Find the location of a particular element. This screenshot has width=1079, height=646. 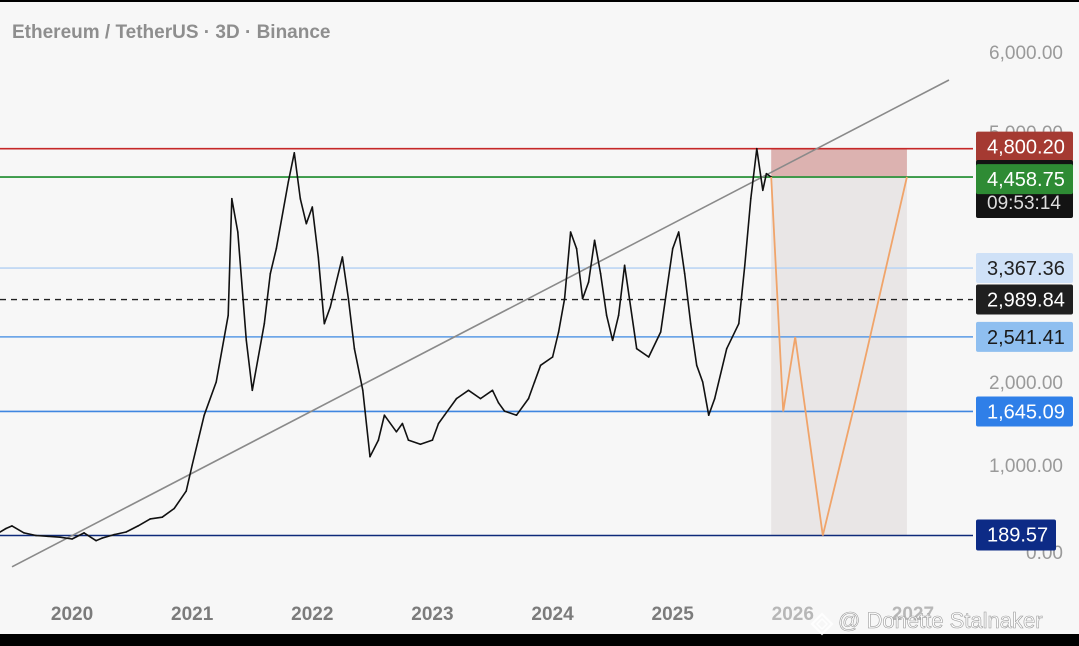

price-badge-label: 189.57 is located at coordinates (1017, 536).